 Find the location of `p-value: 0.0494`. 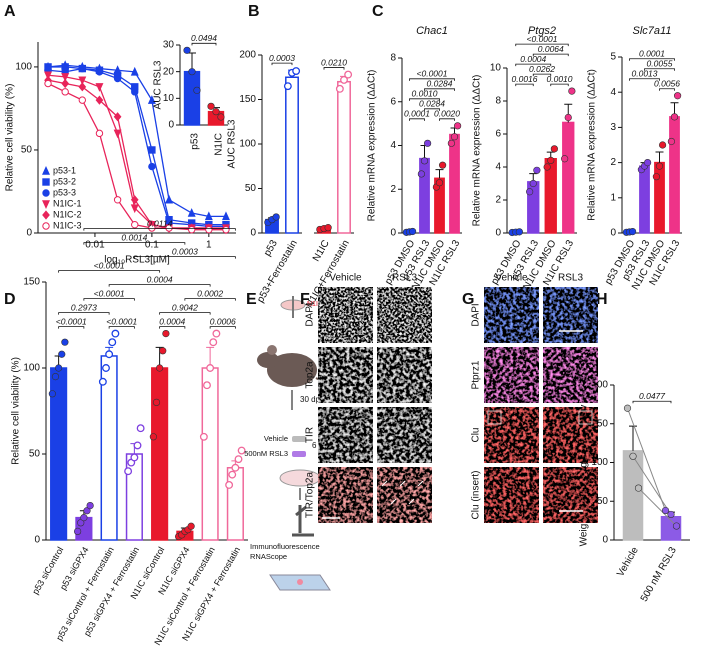

p-value: 0.0494 is located at coordinates (204, 38).